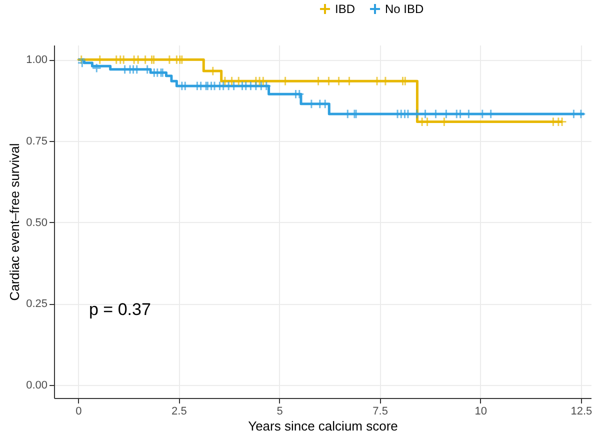 The width and height of the screenshot is (599, 438). I want to click on legend-label: IBD, so click(345, 9).